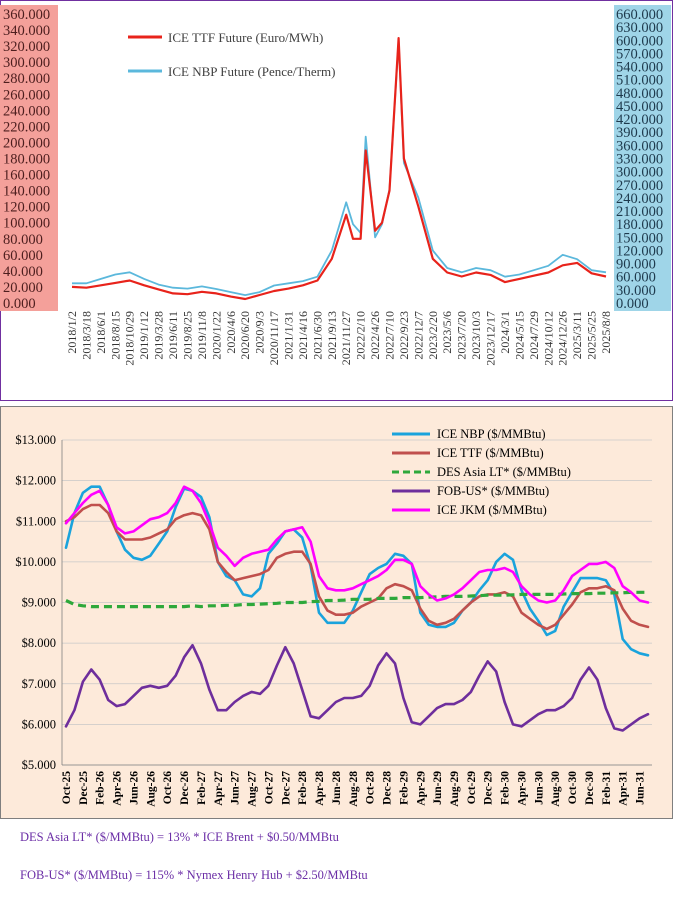 The height and width of the screenshot is (904, 673). I want to click on right-tick-label: 150.000, so click(639, 238).